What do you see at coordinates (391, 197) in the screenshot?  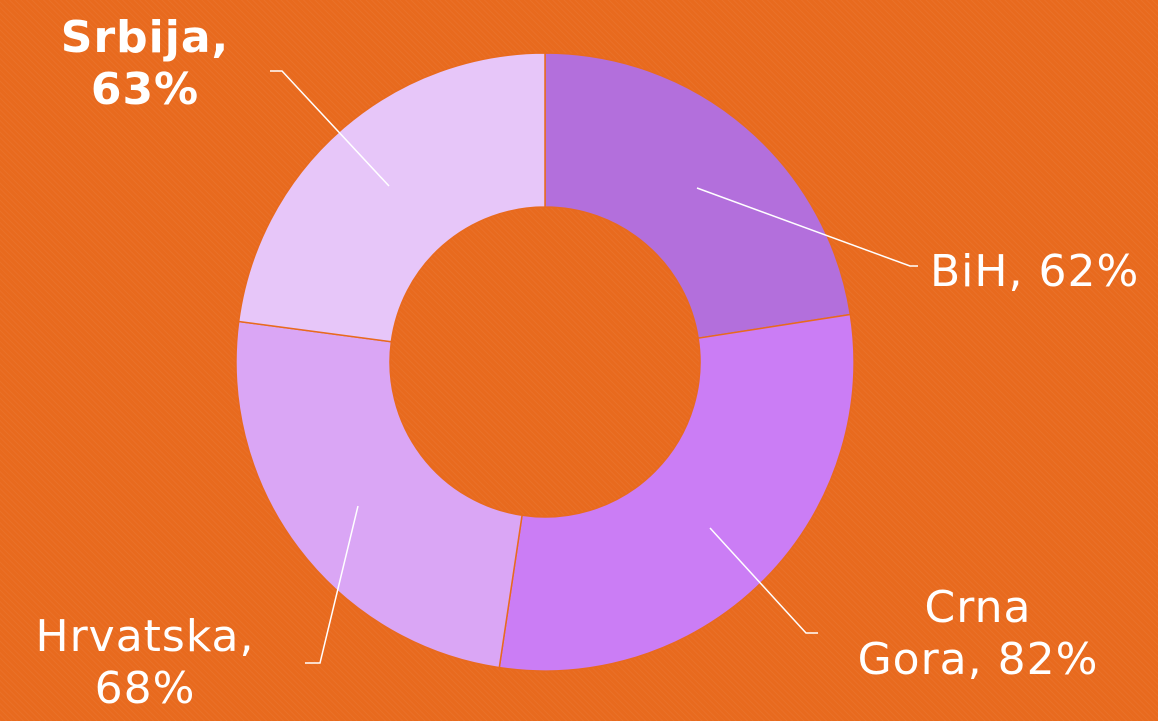 I see `slice-srbija` at bounding box center [391, 197].